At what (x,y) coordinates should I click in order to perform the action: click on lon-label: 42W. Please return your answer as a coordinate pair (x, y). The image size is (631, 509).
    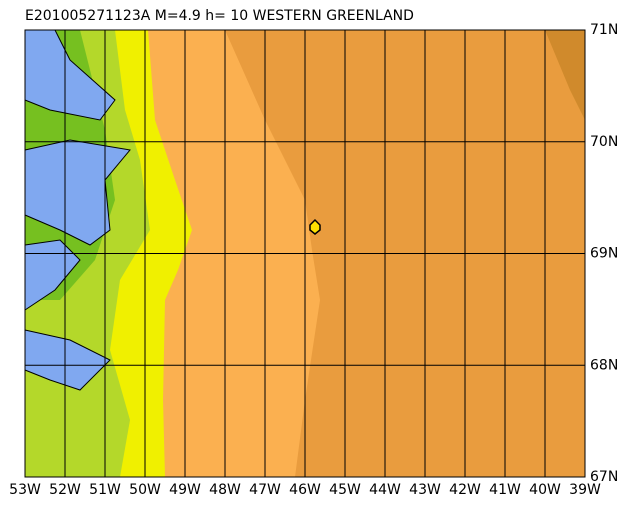
    Looking at the image, I should click on (465, 490).